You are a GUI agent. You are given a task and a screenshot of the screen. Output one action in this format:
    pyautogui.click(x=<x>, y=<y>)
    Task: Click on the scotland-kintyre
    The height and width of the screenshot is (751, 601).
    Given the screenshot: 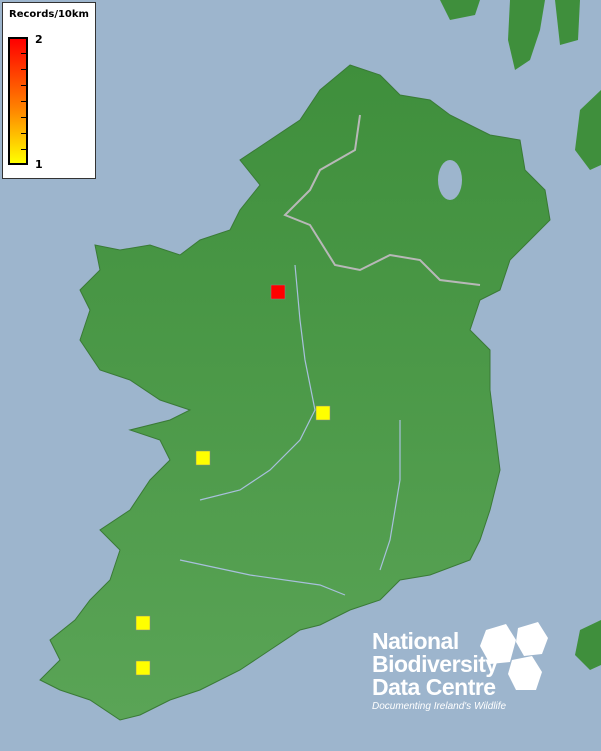 What is the action you would take?
    pyautogui.click(x=526, y=35)
    